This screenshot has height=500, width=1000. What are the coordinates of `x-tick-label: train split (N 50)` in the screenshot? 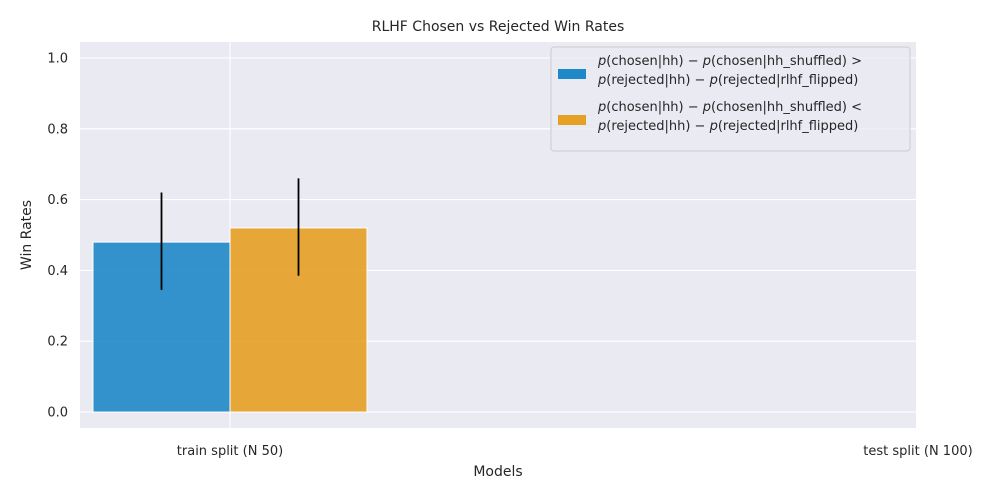 It's located at (230, 451).